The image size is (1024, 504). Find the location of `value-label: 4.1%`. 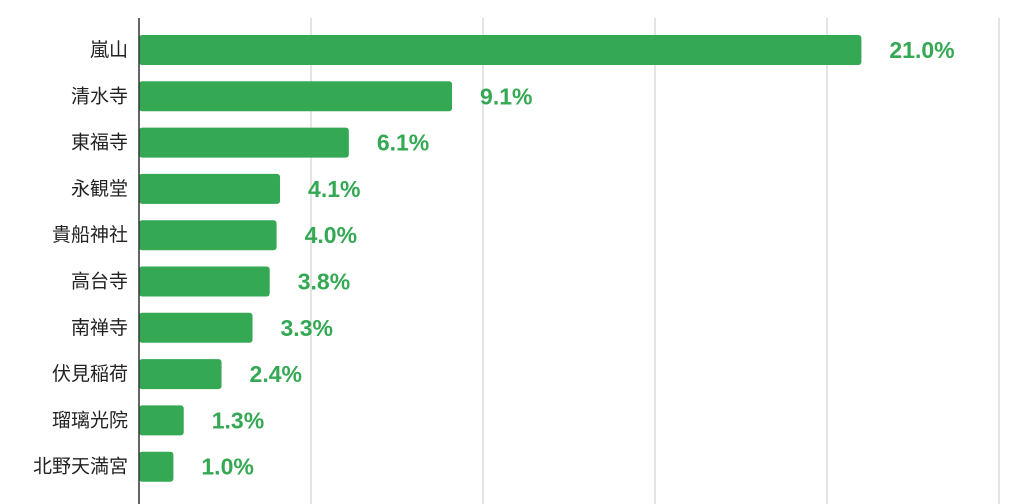

value-label: 4.1% is located at coordinates (334, 189).